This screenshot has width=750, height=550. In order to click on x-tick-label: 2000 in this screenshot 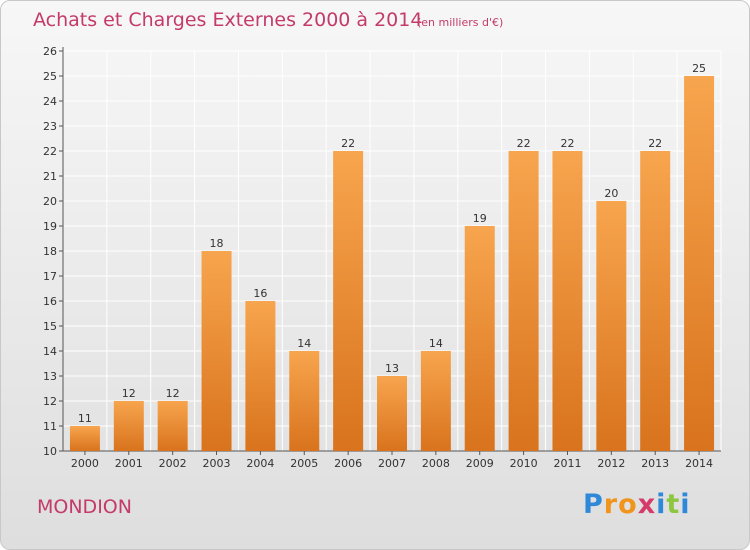, I will do `click(85, 463)`.